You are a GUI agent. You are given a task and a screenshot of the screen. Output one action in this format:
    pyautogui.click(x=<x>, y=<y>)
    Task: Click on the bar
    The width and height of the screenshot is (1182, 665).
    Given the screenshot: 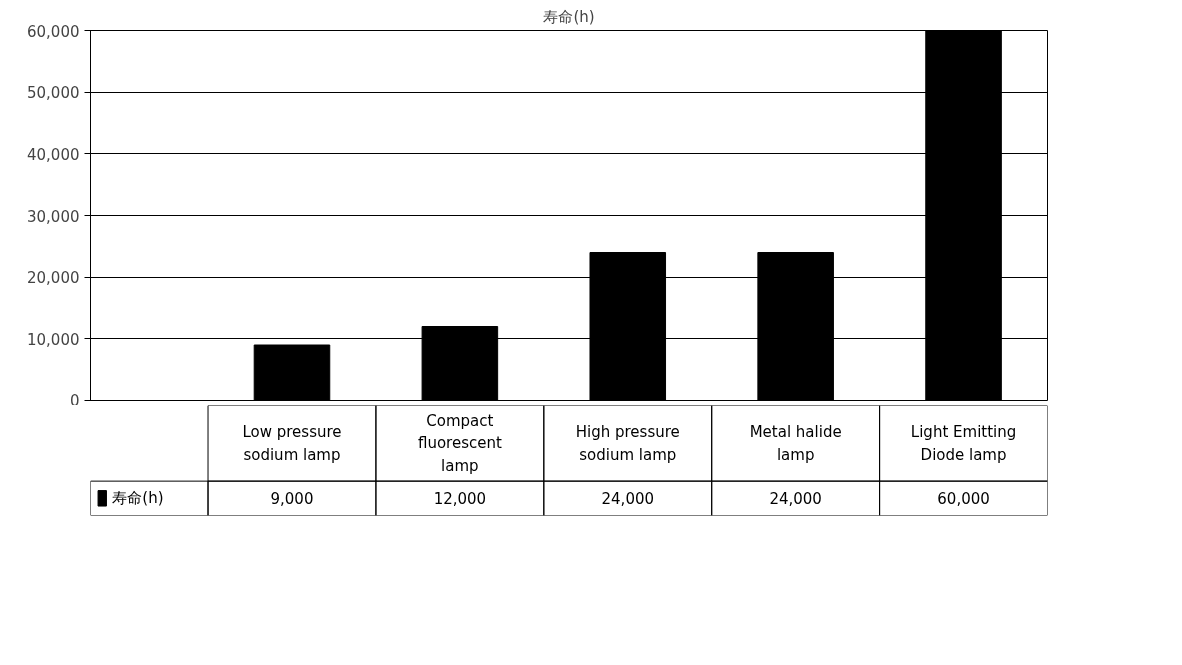 What is the action you would take?
    pyautogui.click(x=292, y=372)
    